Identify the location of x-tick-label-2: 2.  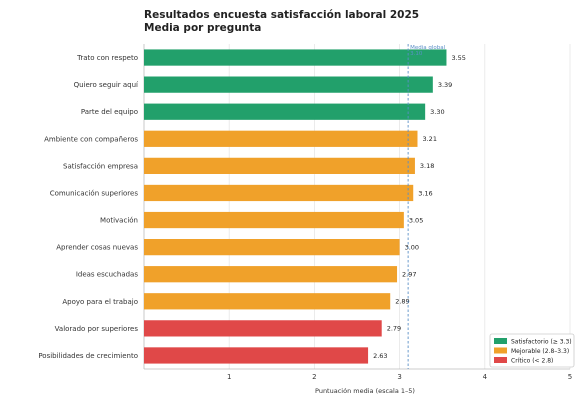
(314, 377).